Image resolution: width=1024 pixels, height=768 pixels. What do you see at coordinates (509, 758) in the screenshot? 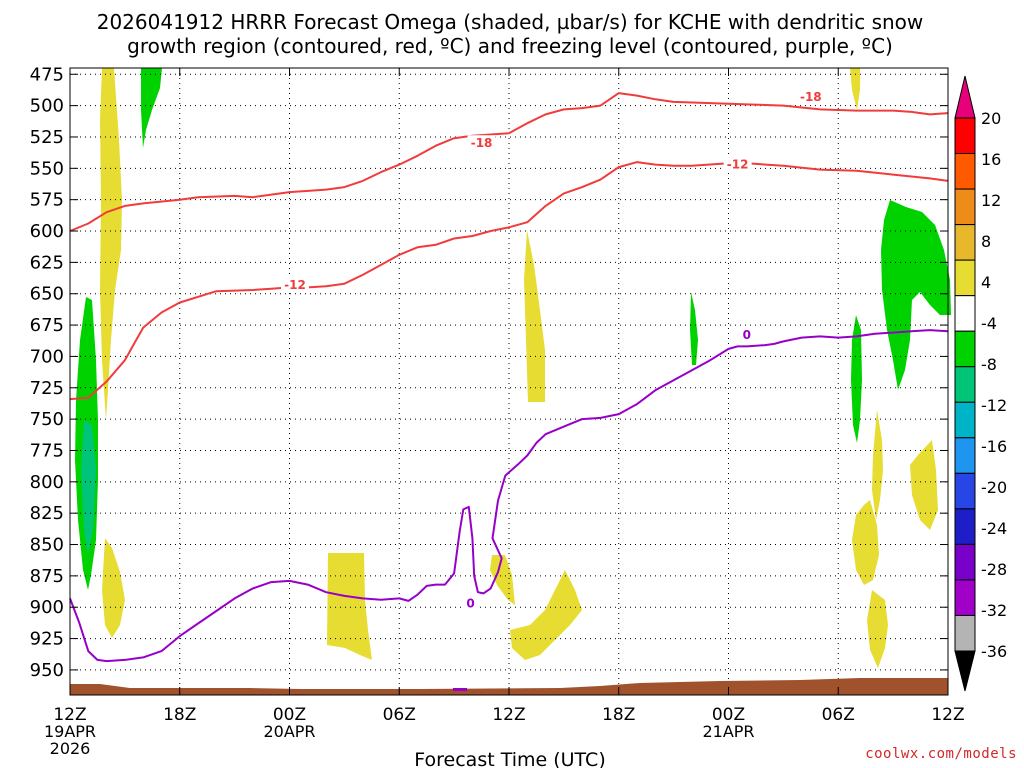
I see `x-axis-label: Forecast Time (UTC)` at bounding box center [509, 758].